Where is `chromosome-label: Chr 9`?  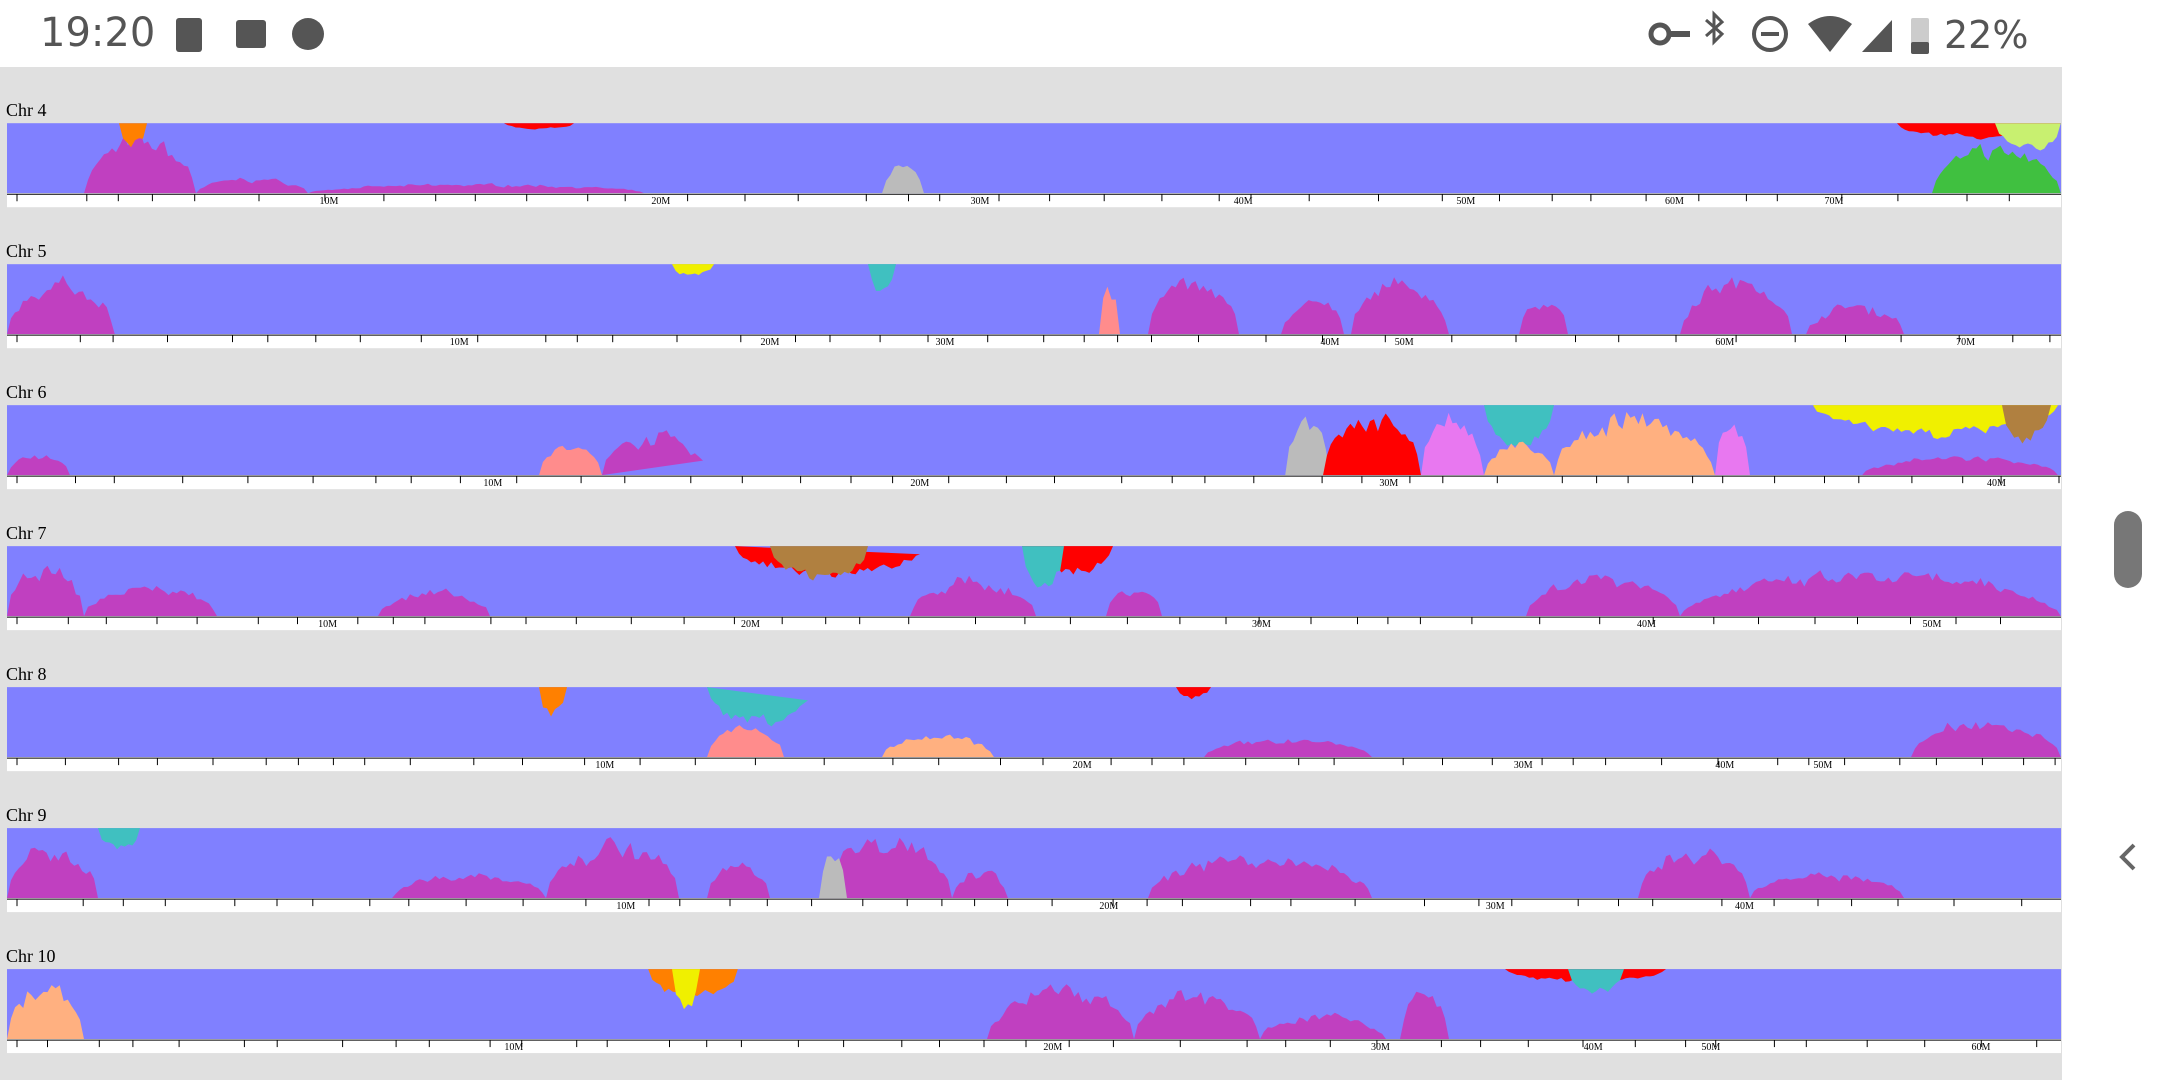
chromosome-label: Chr 9 is located at coordinates (26, 815).